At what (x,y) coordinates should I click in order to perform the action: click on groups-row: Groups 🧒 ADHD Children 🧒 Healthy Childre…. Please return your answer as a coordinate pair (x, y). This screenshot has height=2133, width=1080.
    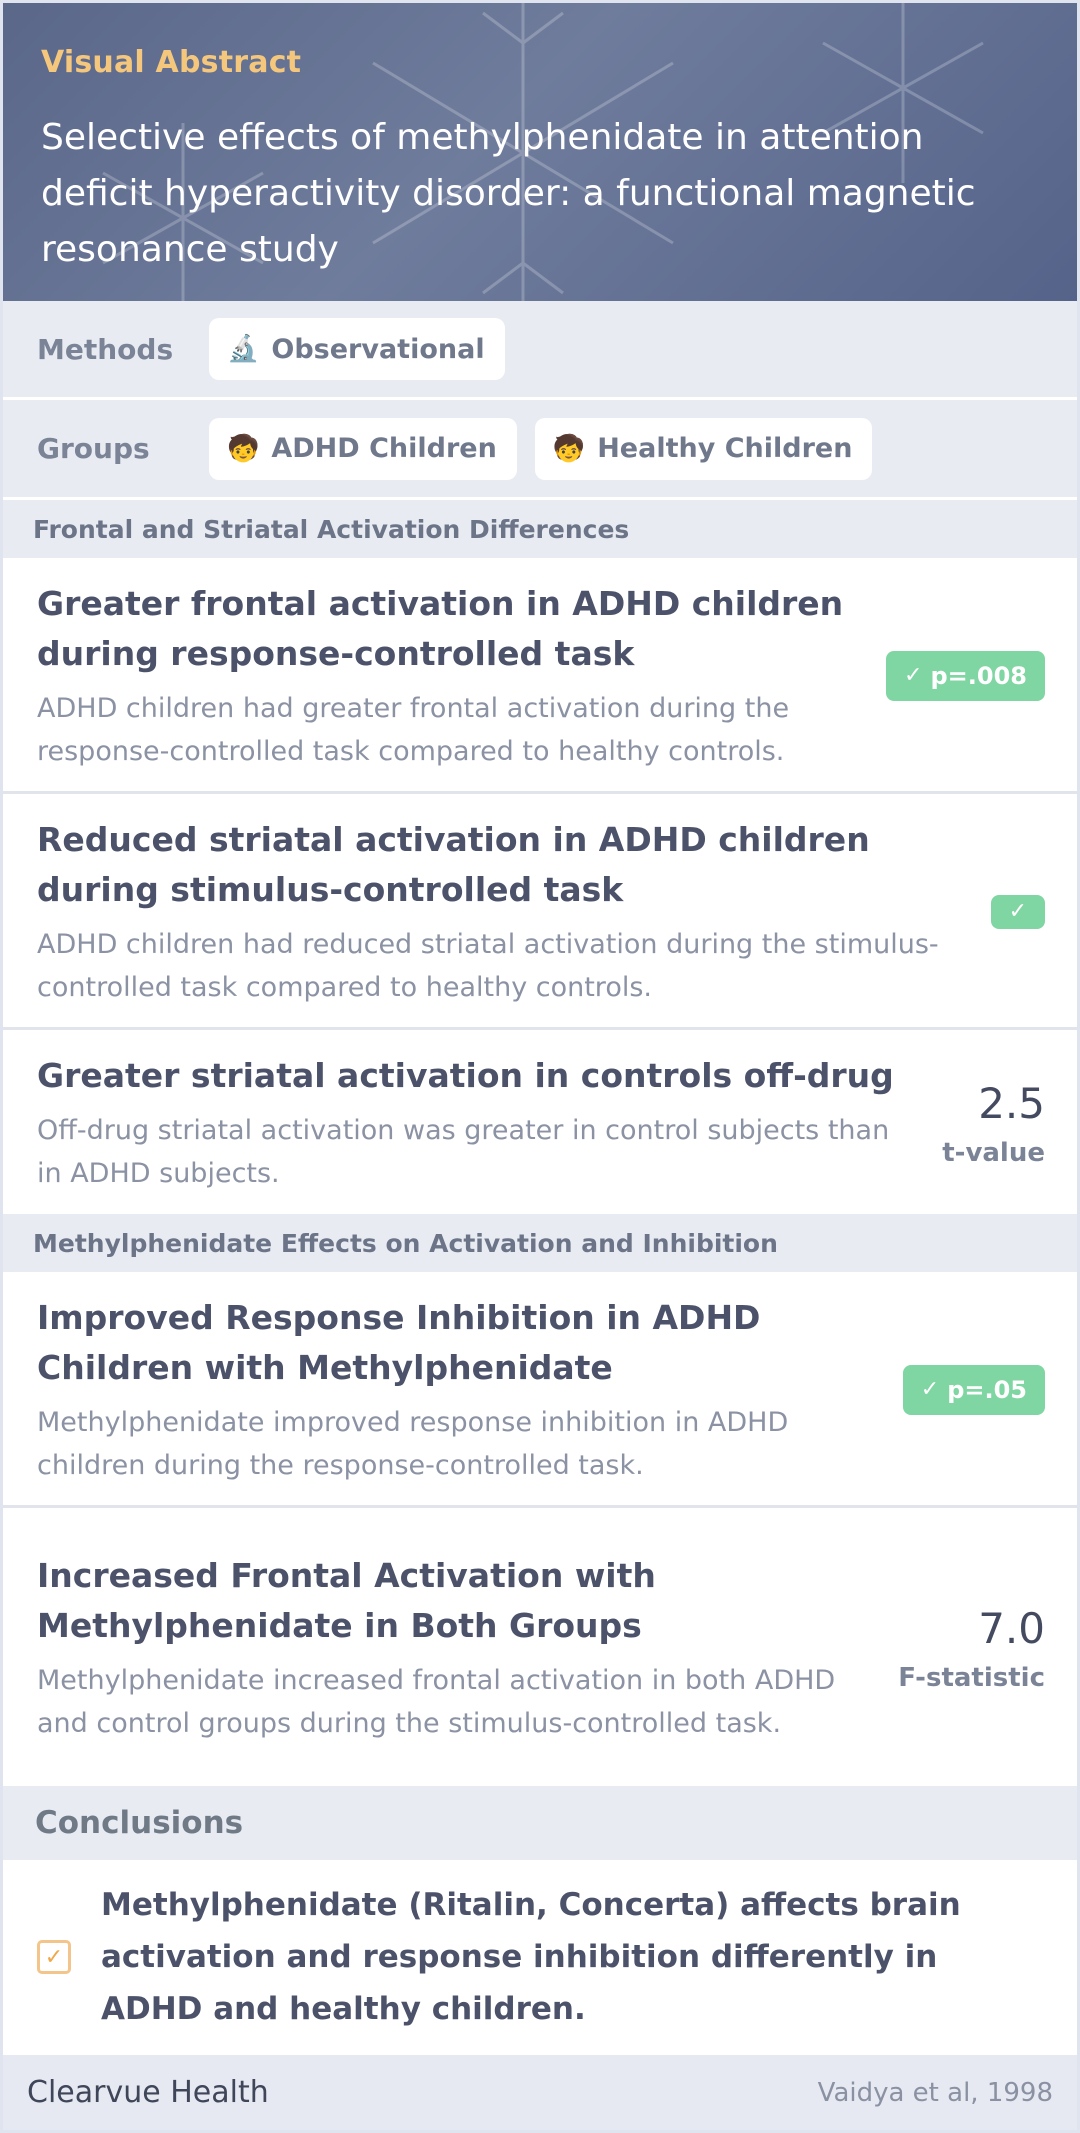
    Looking at the image, I should click on (540, 450).